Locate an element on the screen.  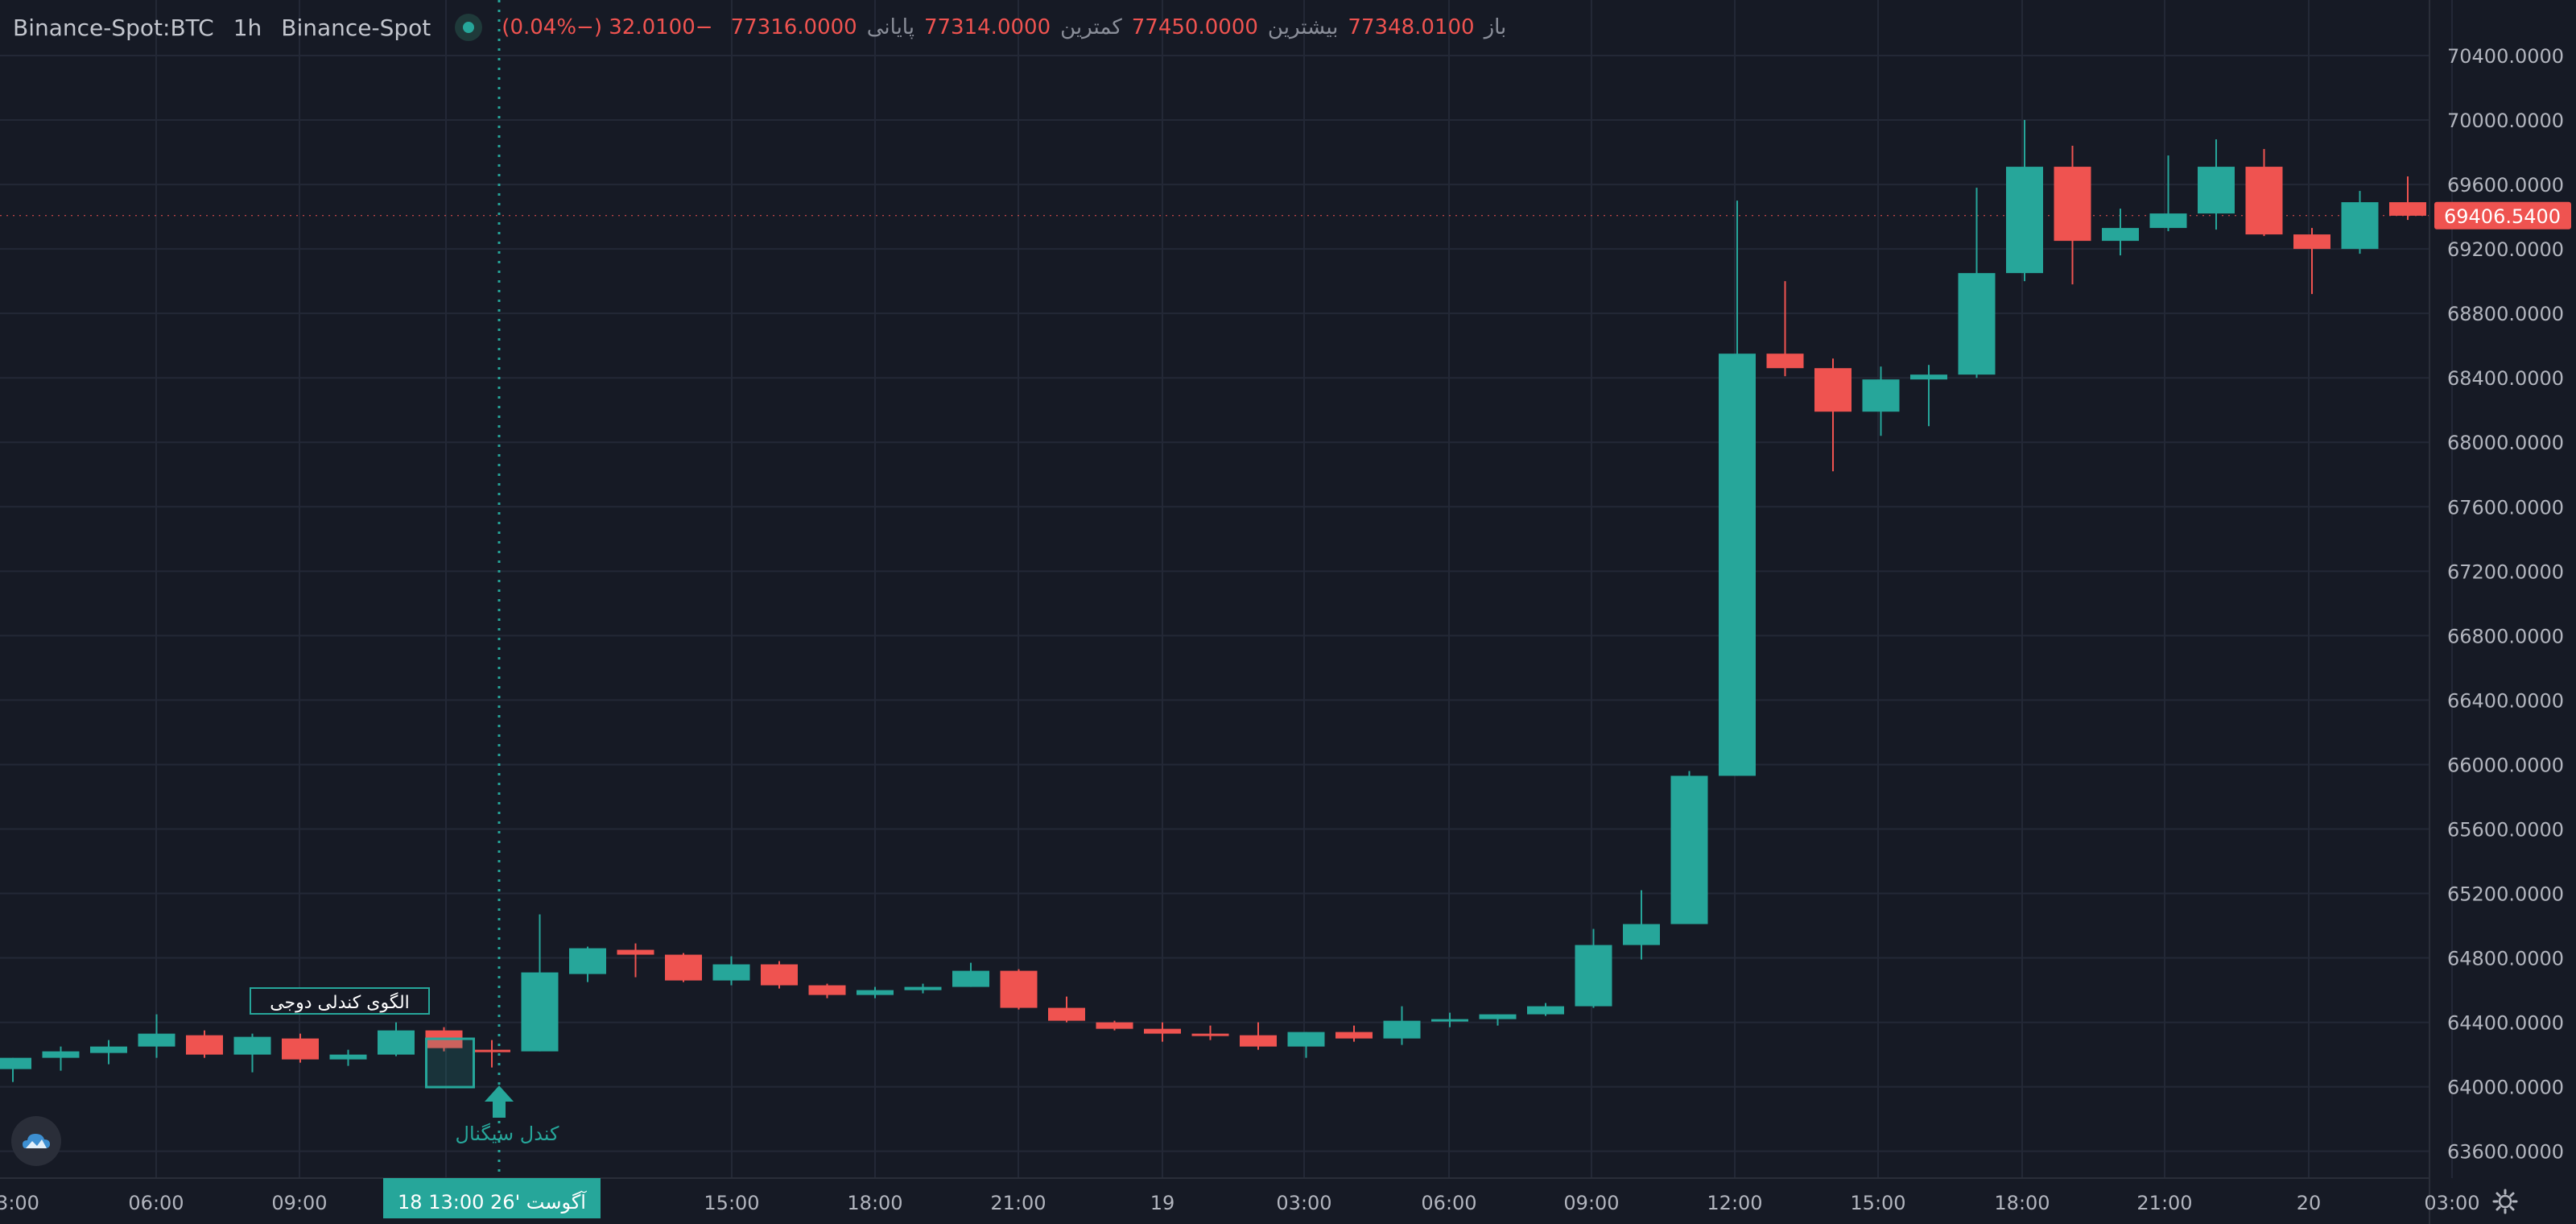
signal-candle-box is located at coordinates (450, 1063).